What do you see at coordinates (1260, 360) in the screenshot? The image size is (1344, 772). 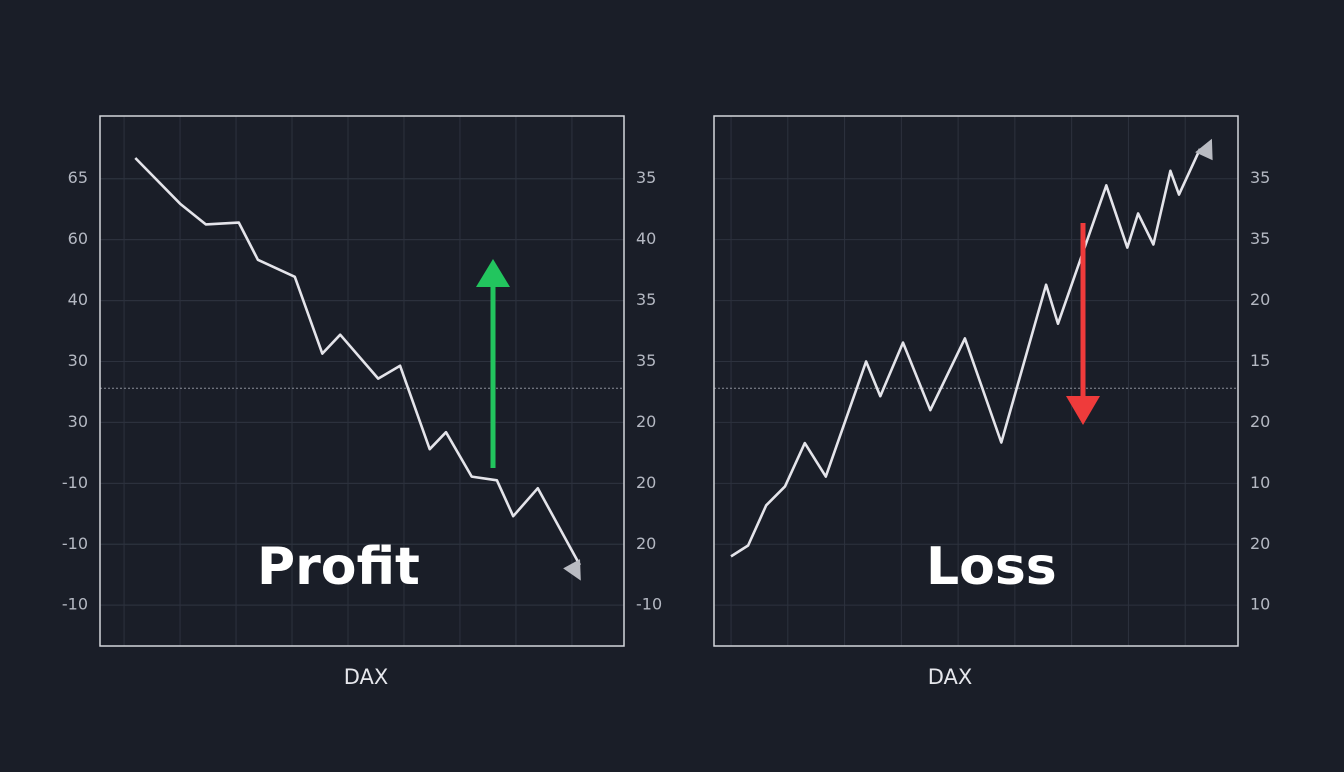 I see `tick-label: 15` at bounding box center [1260, 360].